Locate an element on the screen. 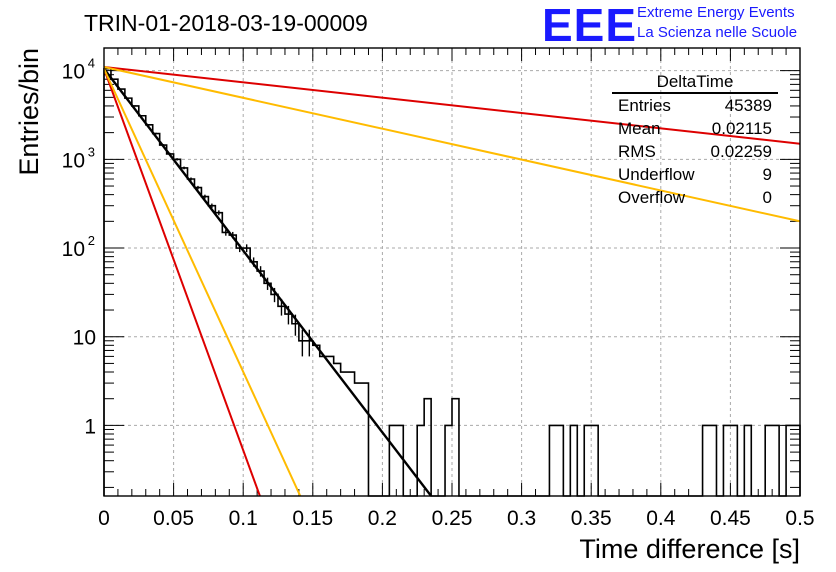  y-tick-label: 1 is located at coordinates (90, 426).